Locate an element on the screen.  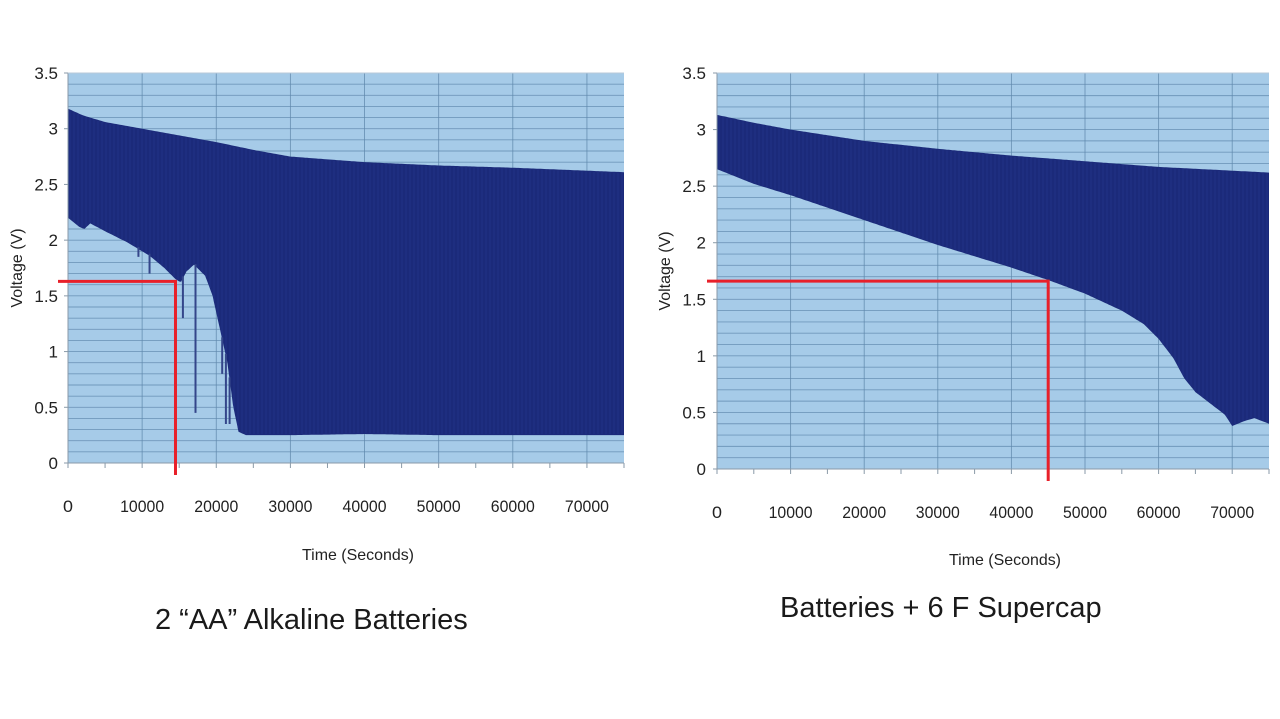
caption-supercap: Batteries + 6 F Supercap is located at coordinates (941, 608).